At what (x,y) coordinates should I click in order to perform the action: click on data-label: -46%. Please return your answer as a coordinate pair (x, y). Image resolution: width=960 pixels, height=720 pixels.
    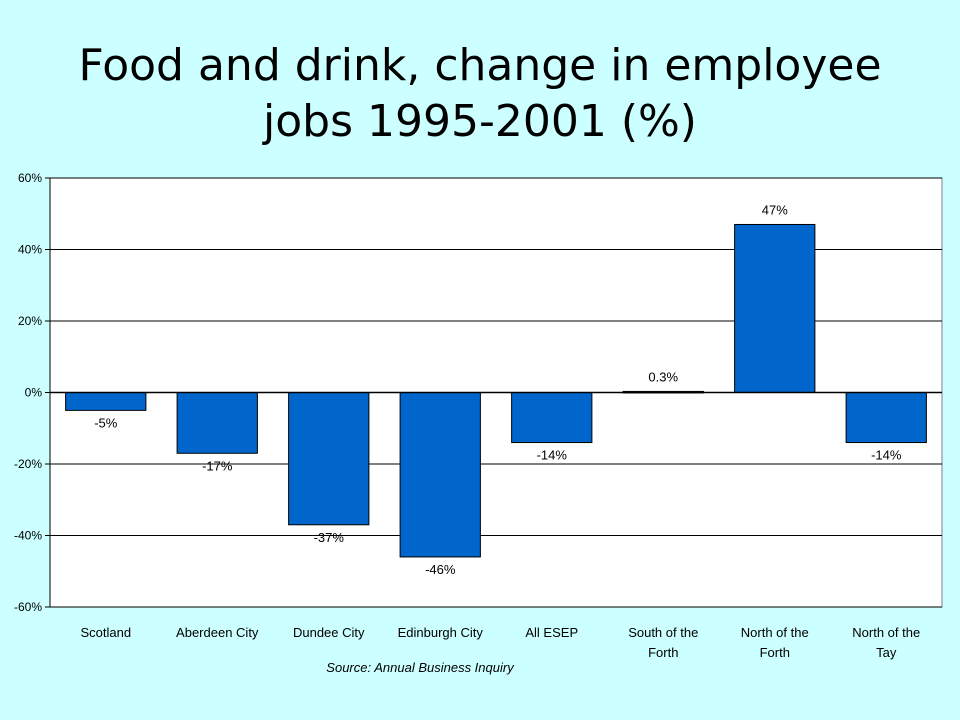
    Looking at the image, I should click on (440, 569).